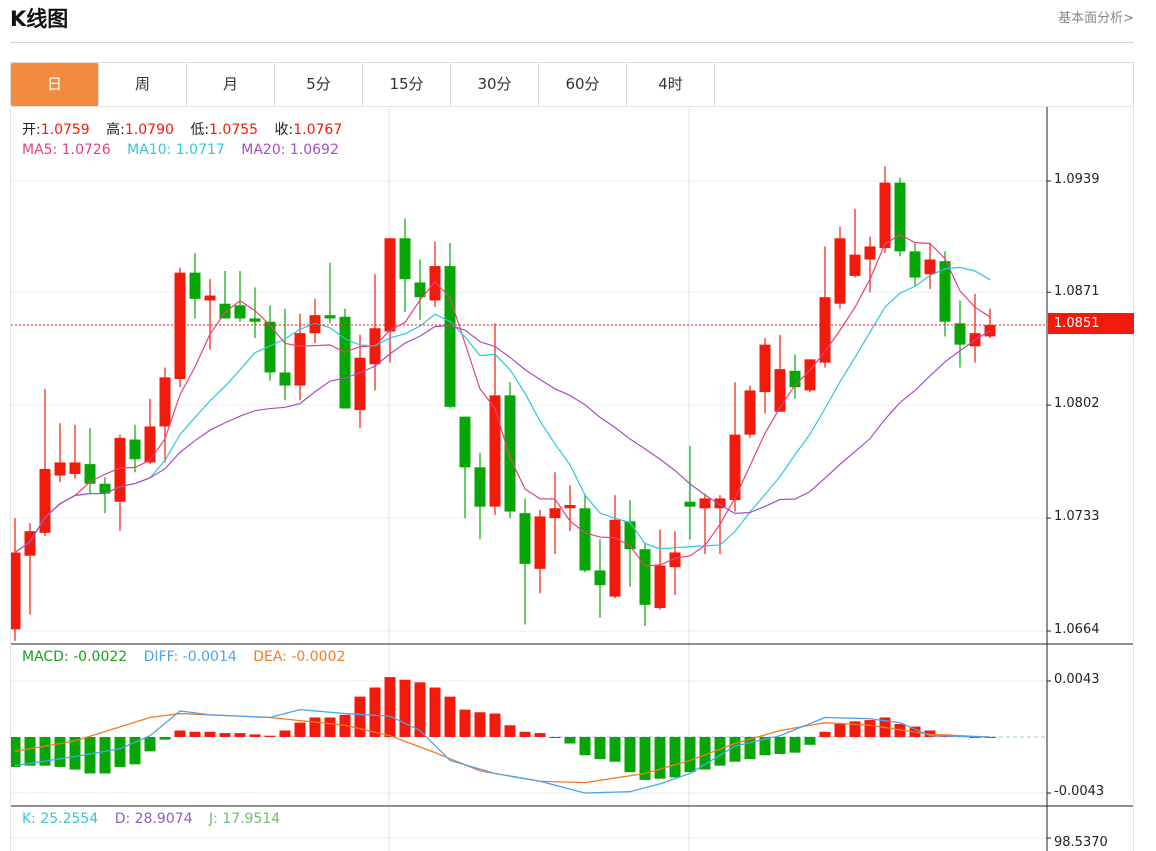  Describe the element at coordinates (583, 84) in the screenshot. I see `tab-60min: 60分` at that location.